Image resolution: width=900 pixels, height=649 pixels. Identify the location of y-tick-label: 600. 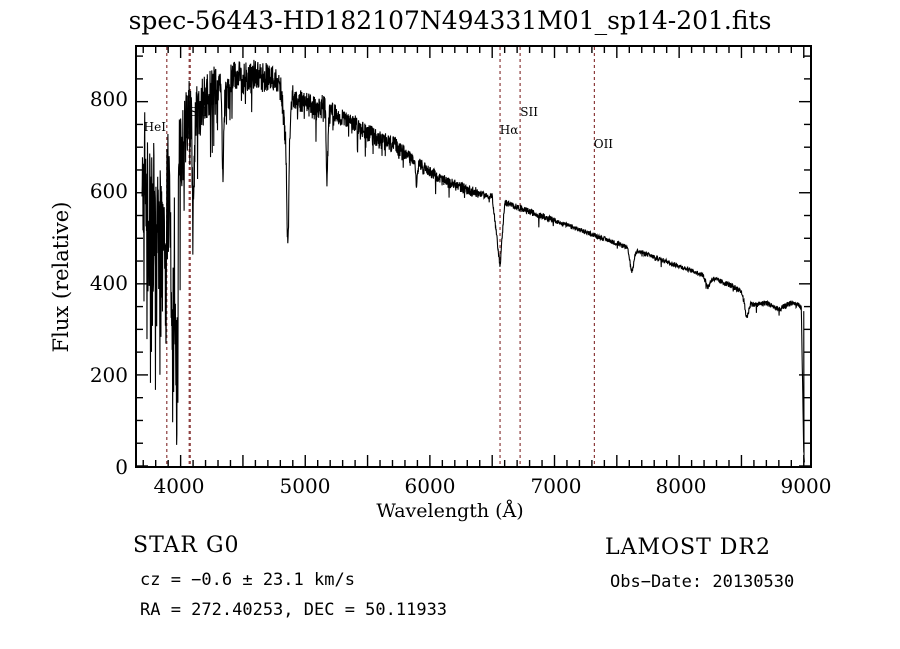
(108, 191).